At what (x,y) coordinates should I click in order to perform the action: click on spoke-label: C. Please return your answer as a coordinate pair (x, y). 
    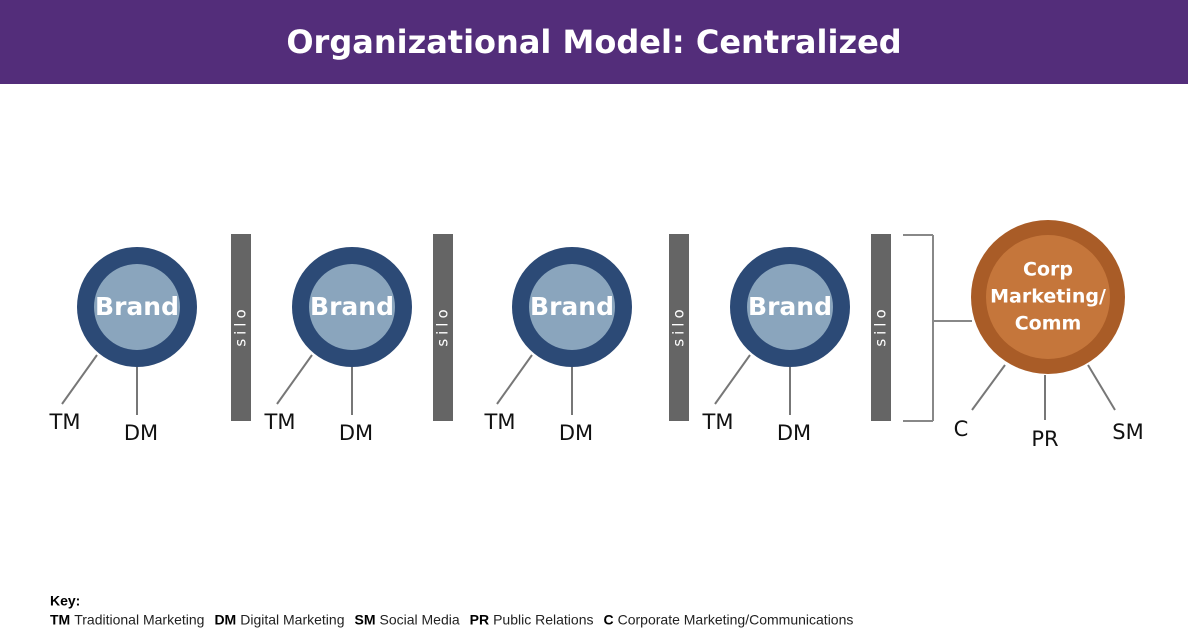
    Looking at the image, I should click on (961, 429).